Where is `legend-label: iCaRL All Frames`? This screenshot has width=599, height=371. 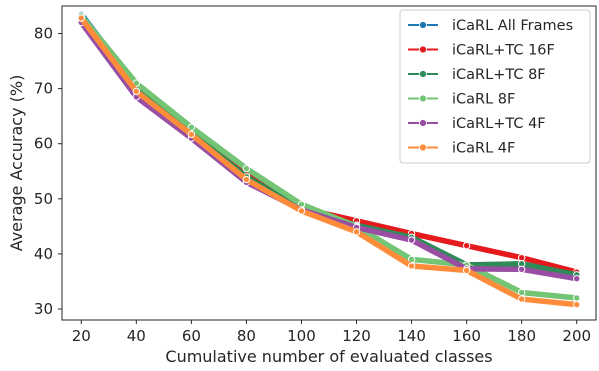
legend-label: iCaRL All Frames is located at coordinates (512, 26).